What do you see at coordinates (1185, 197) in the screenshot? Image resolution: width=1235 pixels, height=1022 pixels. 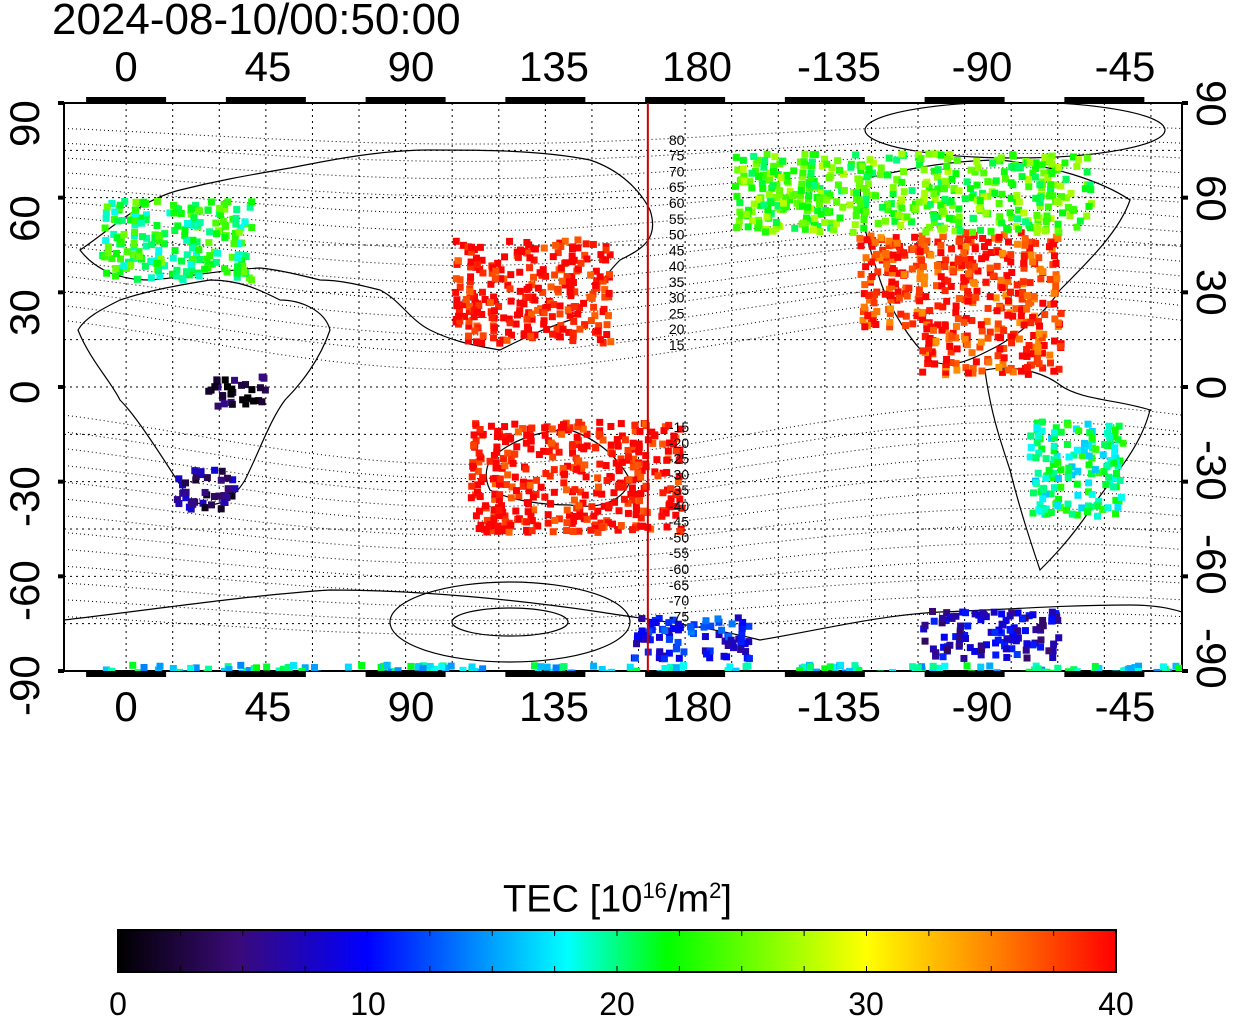 I see `right-tick-bar` at bounding box center [1185, 197].